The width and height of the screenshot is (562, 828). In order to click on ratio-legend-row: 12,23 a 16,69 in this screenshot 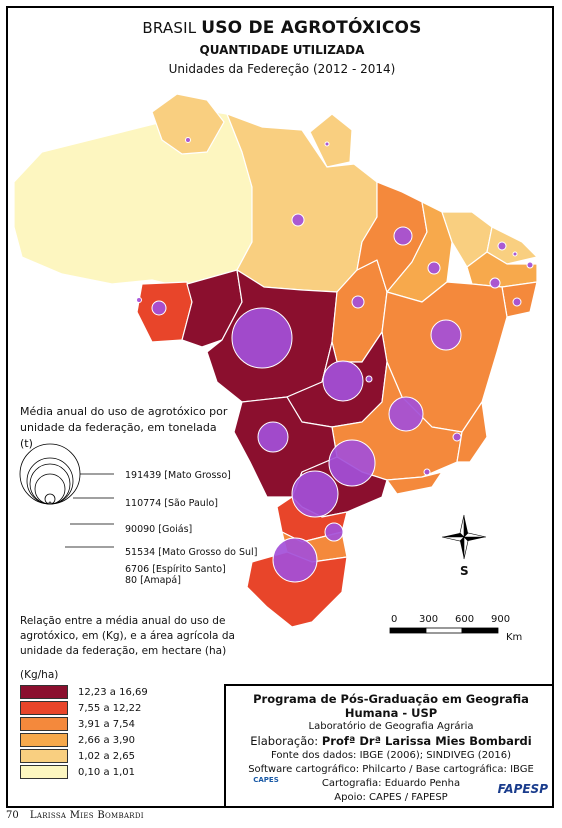, I will do `click(84, 692)`.